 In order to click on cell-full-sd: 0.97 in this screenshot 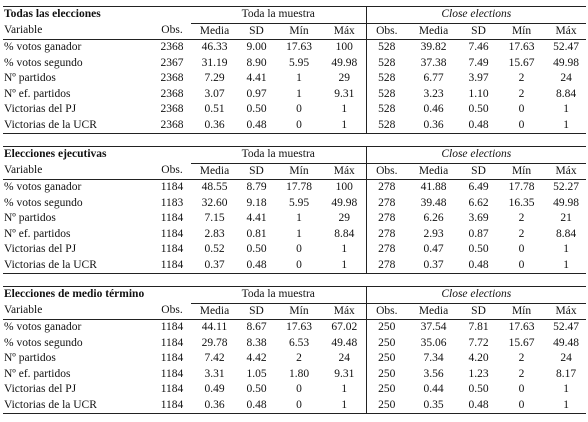, I will do `click(256, 93)`.